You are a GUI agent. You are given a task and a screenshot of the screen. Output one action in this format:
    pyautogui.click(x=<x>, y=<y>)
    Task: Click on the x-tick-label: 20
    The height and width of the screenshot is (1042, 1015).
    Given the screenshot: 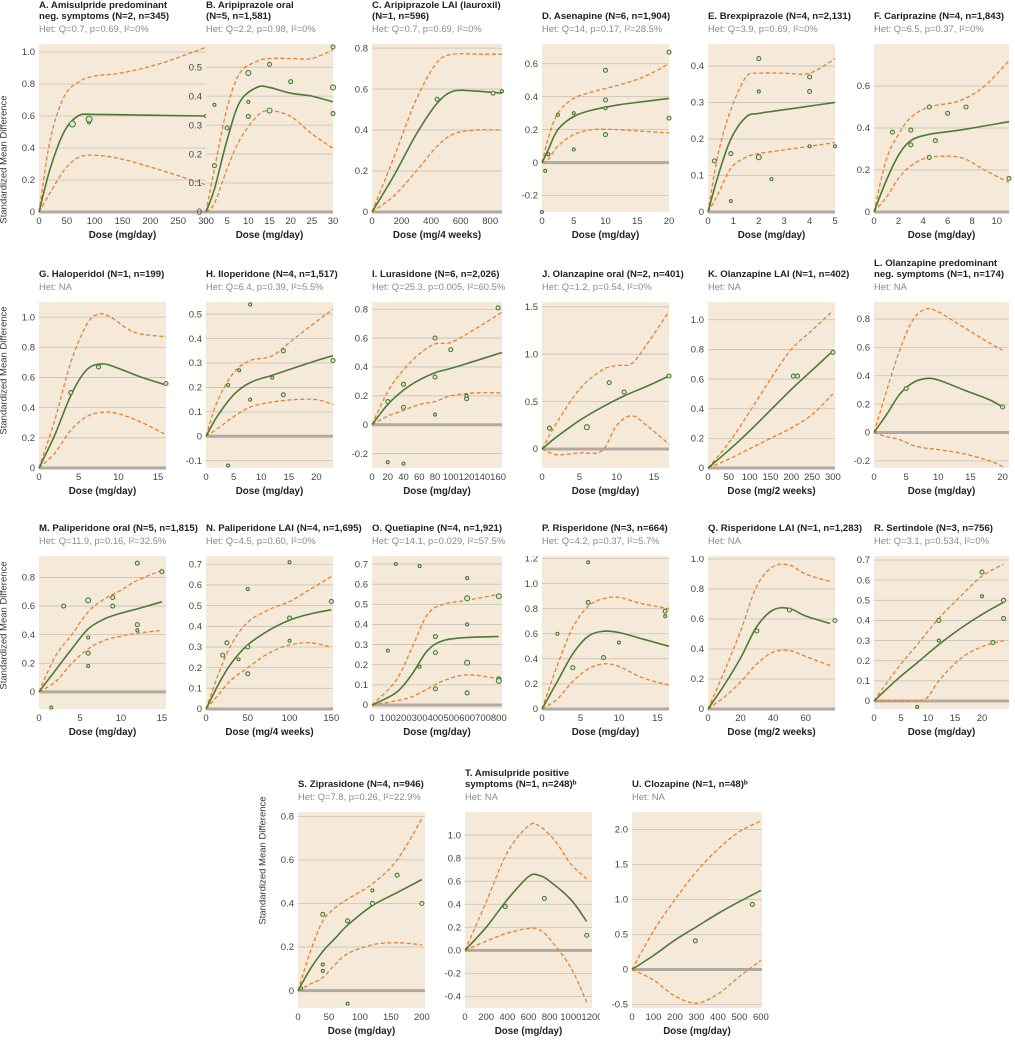 What is the action you would take?
    pyautogui.click(x=669, y=221)
    